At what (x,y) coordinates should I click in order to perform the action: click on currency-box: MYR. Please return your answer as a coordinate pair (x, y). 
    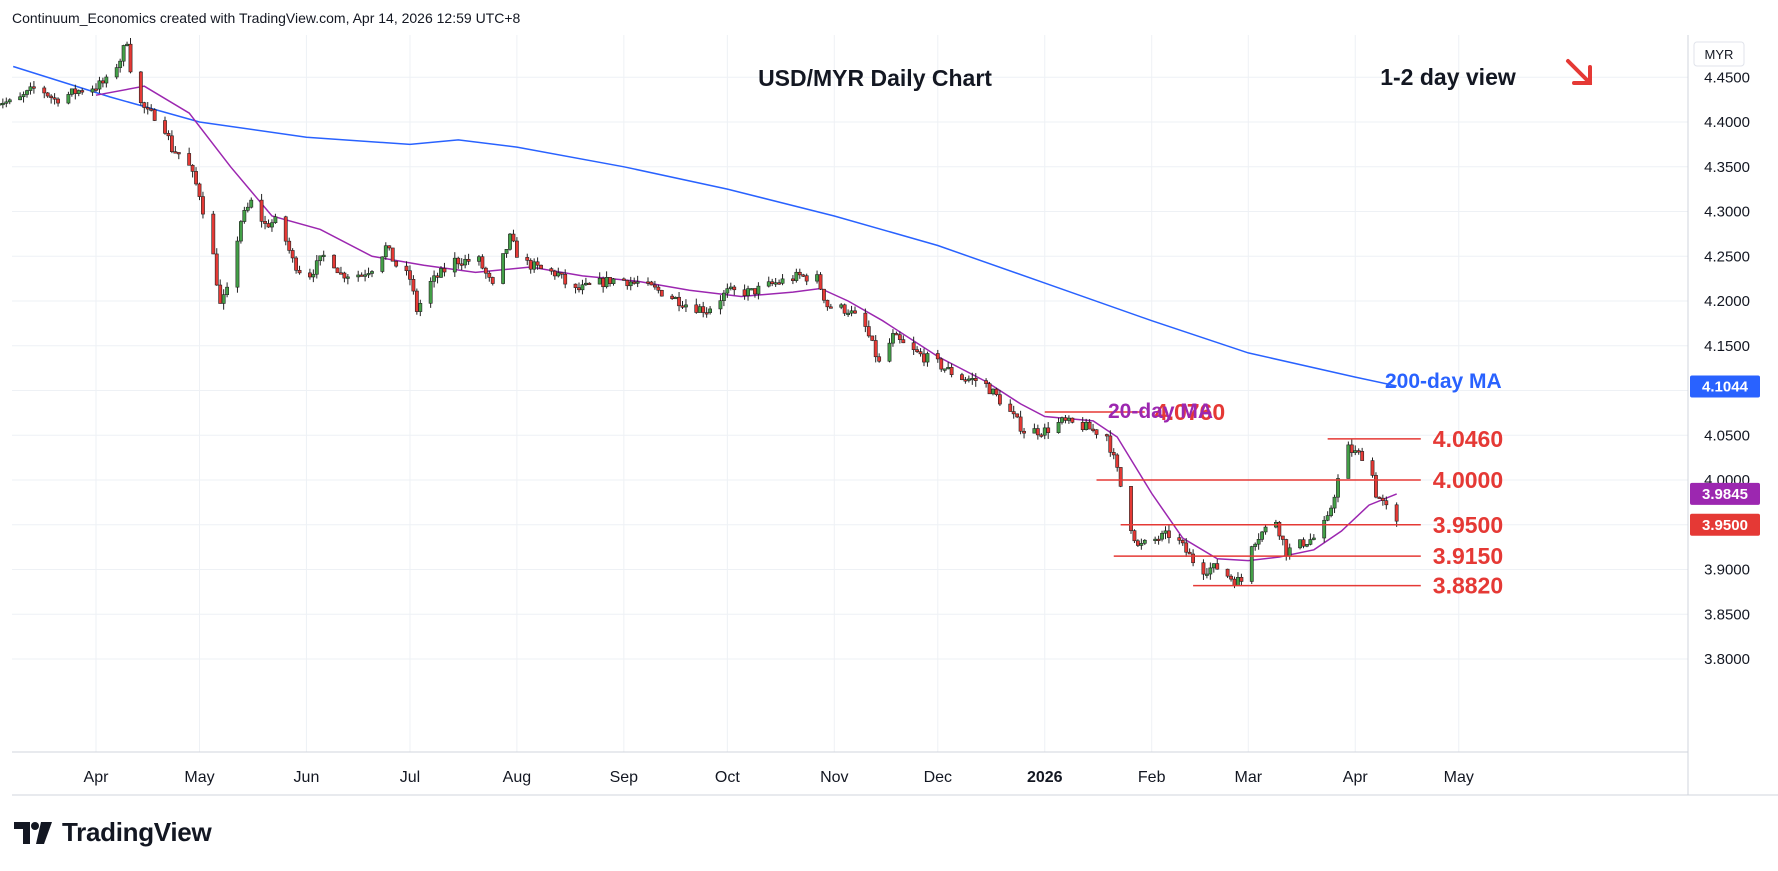
    Looking at the image, I should click on (1719, 54).